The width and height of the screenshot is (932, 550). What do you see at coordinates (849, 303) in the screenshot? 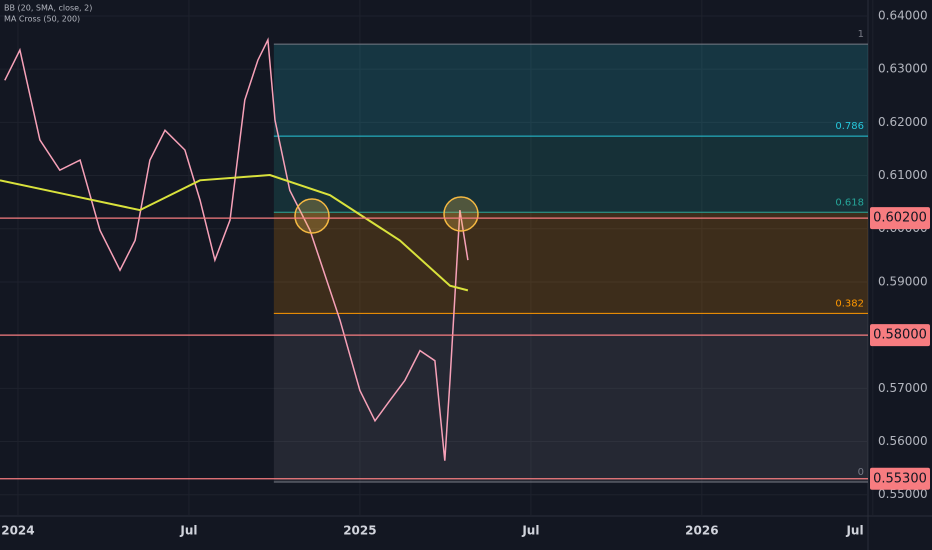
I see `fib-label: 0.382` at bounding box center [849, 303].